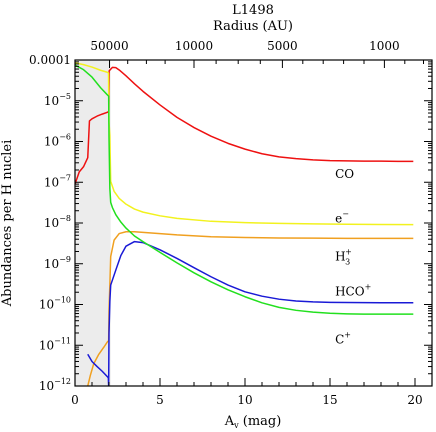 This screenshot has width=436, height=432. Describe the element at coordinates (253, 26) in the screenshot. I see `top-axis-label: Radius (AU)` at that location.